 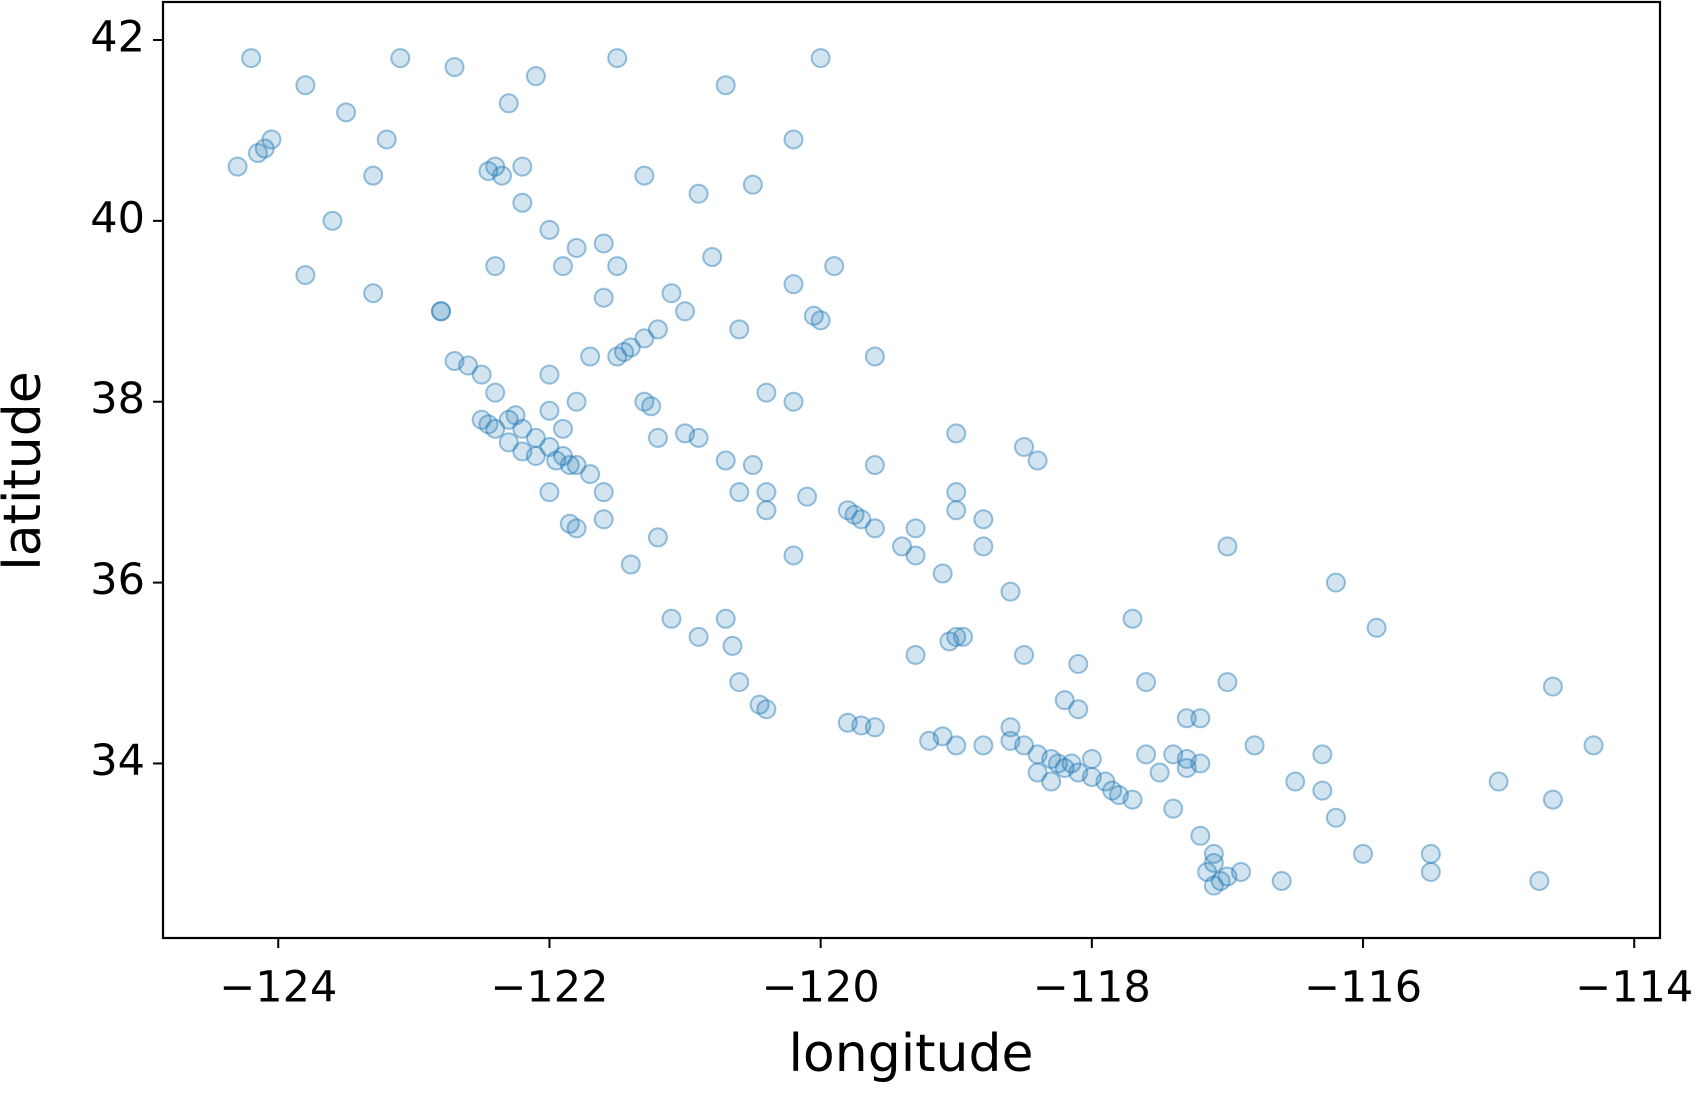 What do you see at coordinates (1092, 988) in the screenshot?
I see `x-tick-label: −118` at bounding box center [1092, 988].